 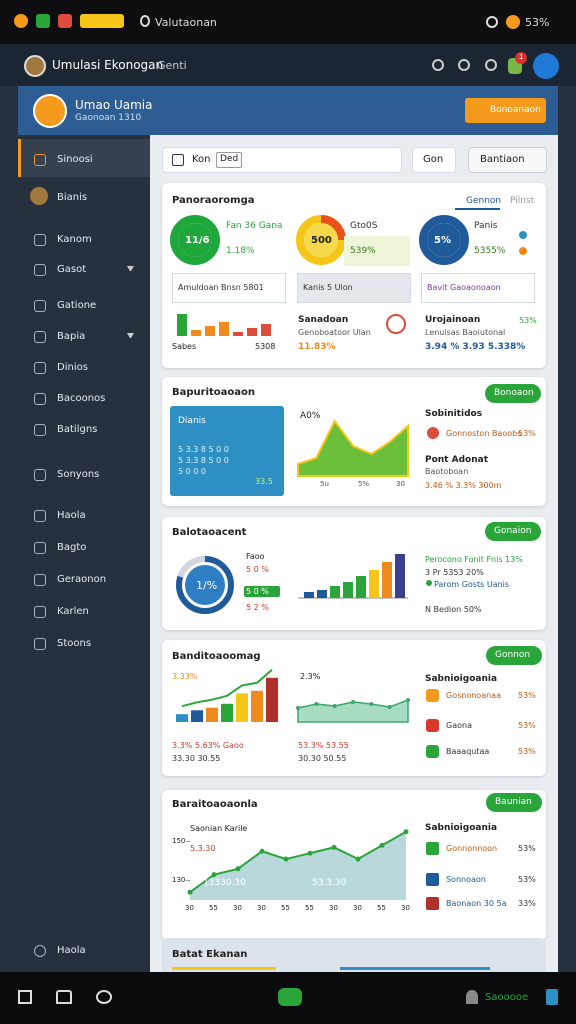 I want to click on nav-item: Haola, so click(x=71, y=515).